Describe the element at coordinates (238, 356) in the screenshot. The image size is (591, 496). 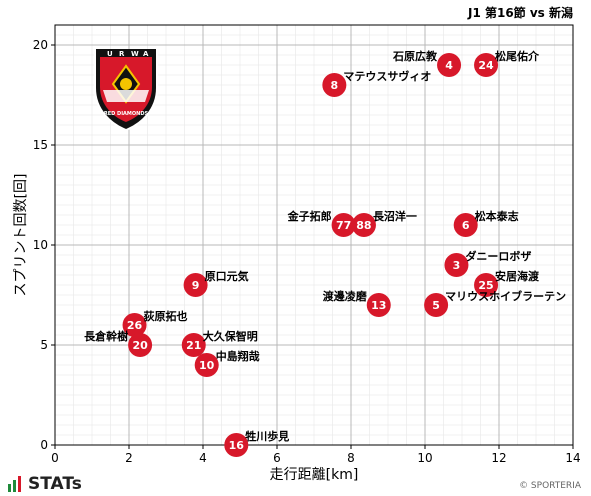
I see `player-name-label: 中島翔哉` at that location.